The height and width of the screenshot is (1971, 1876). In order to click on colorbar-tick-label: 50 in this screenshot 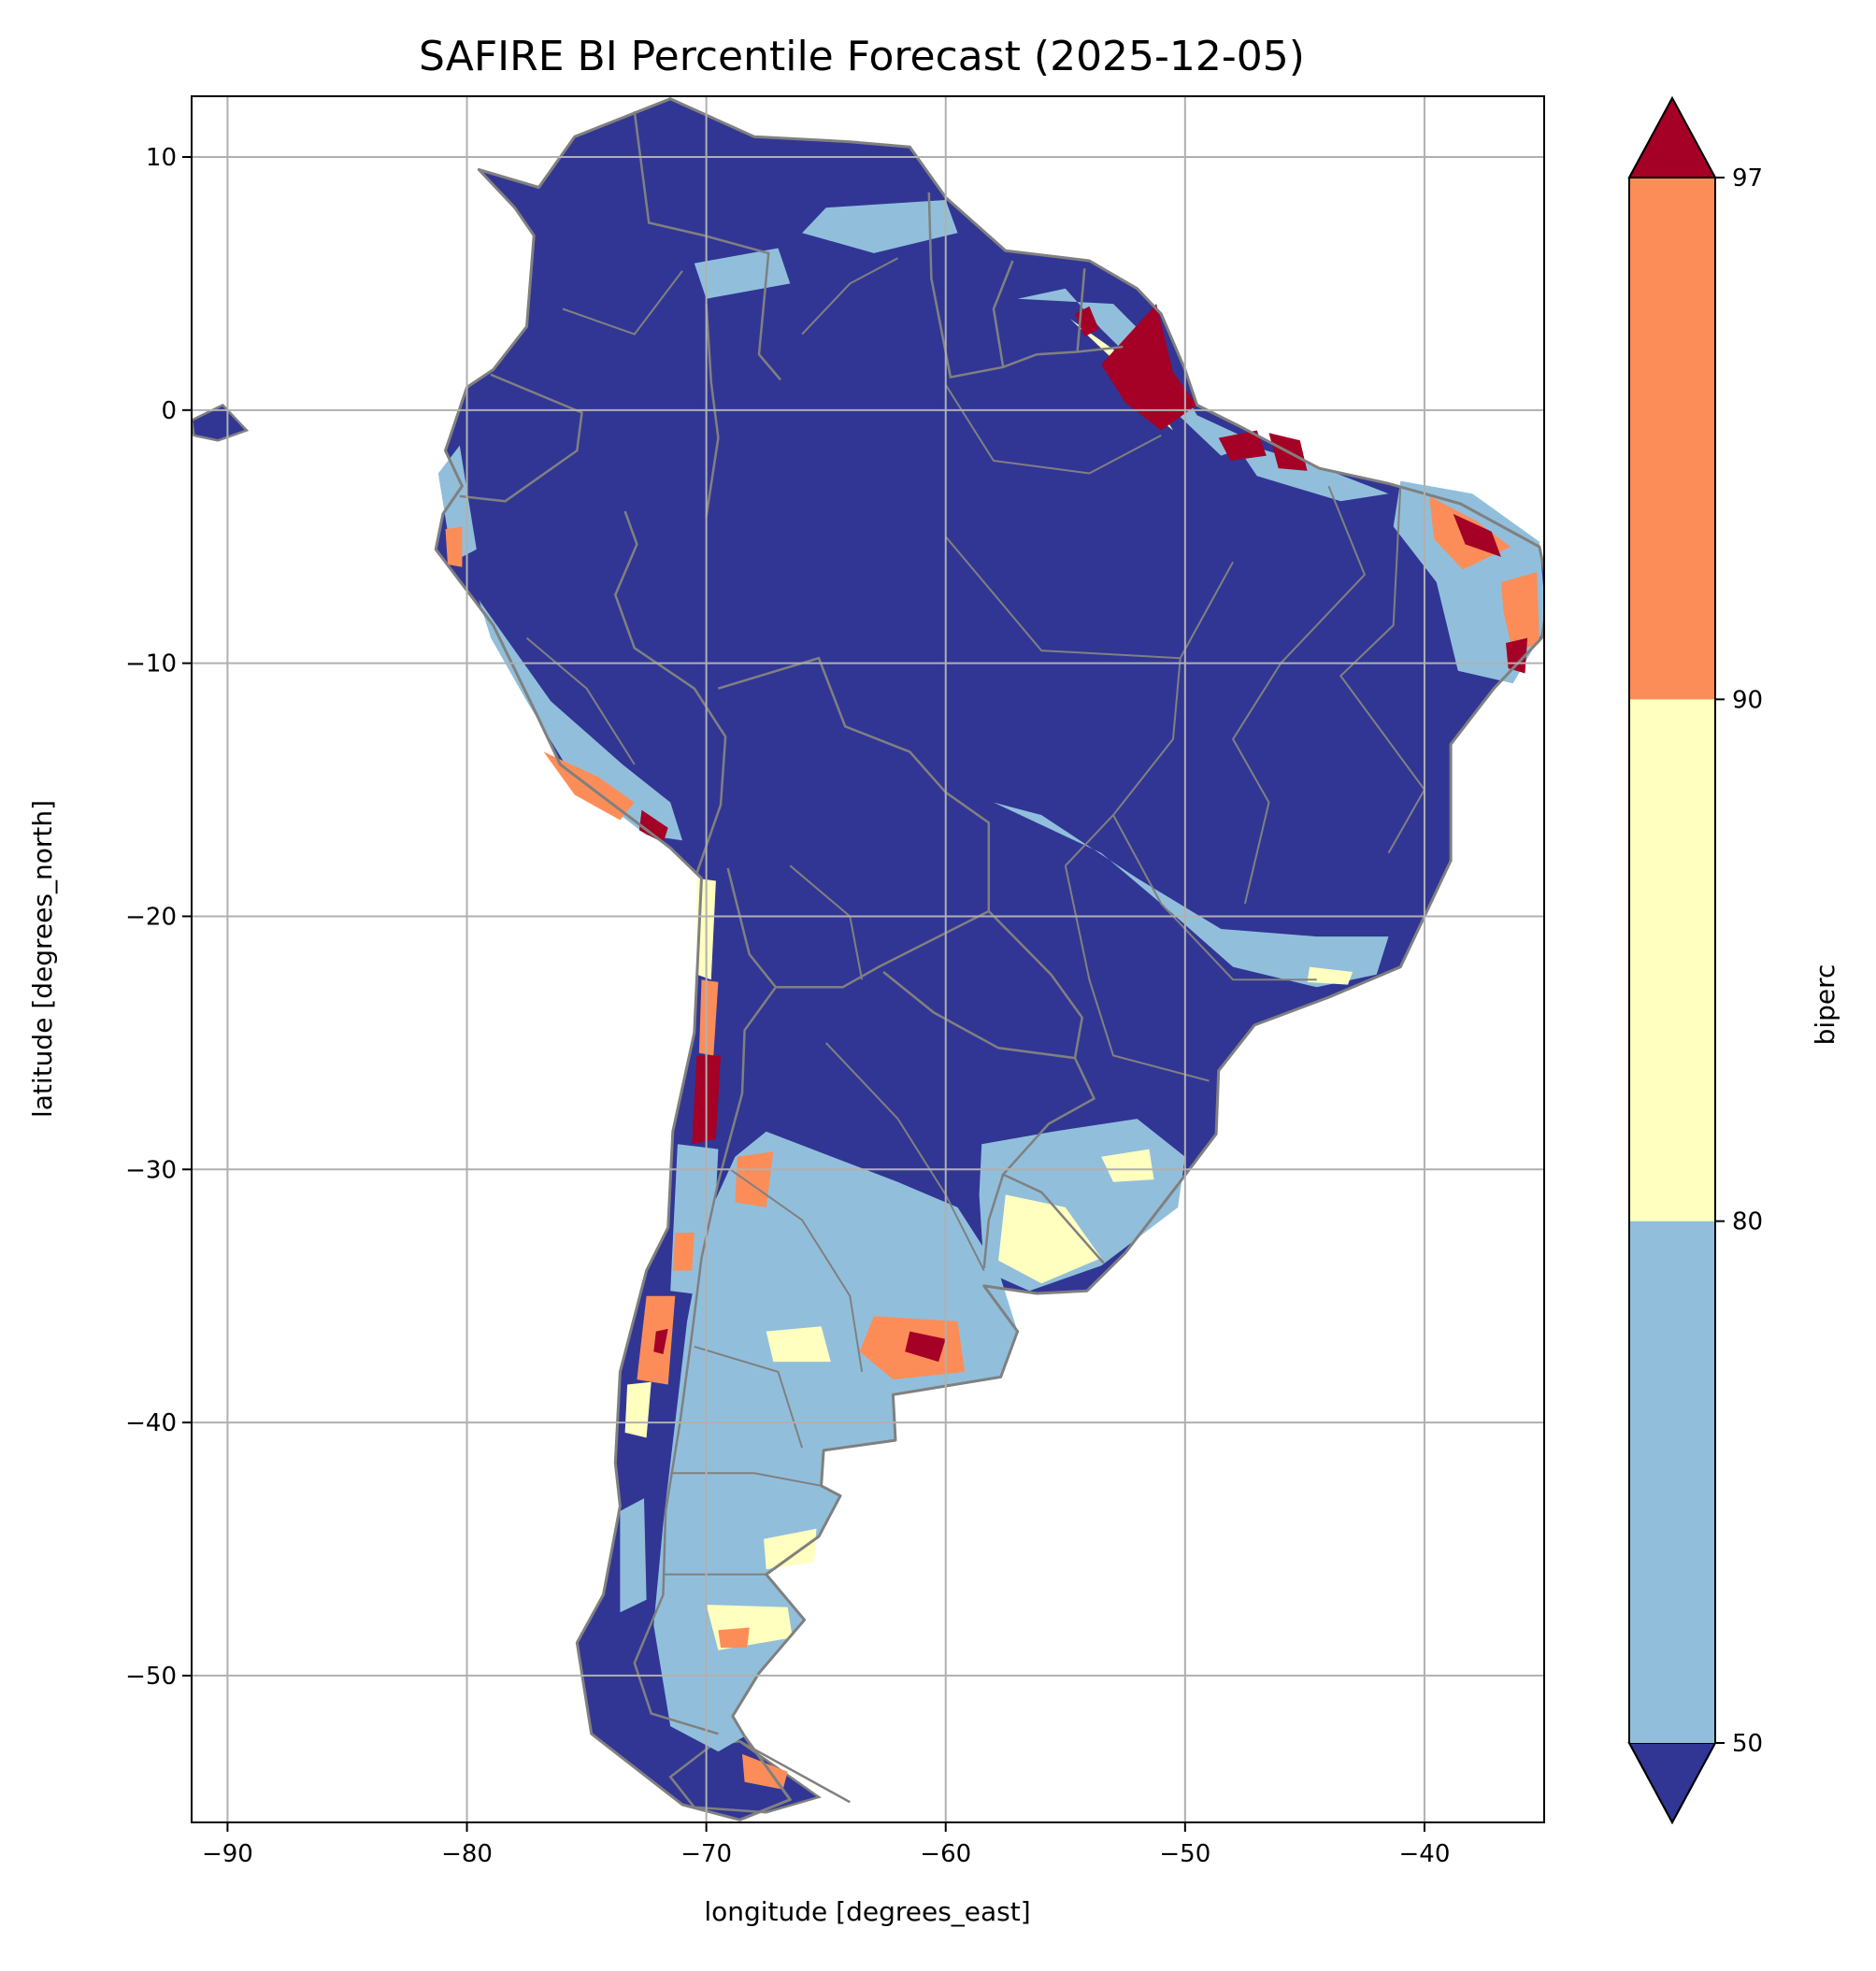, I will do `click(1747, 1744)`.